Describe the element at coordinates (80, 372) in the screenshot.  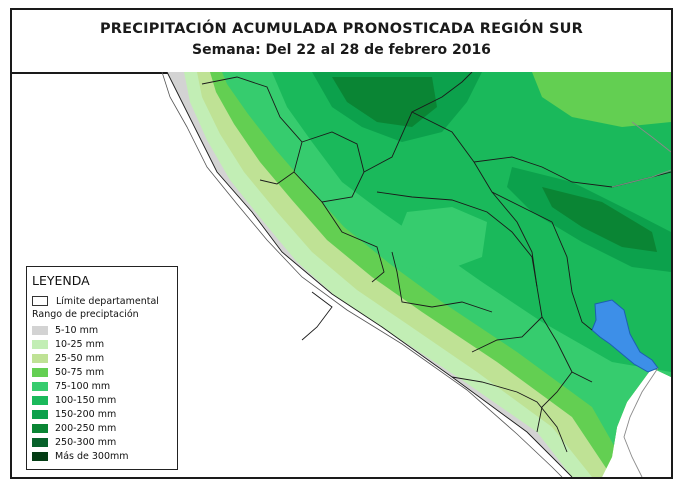
I see `legend-item-label: 50-75 mm` at that location.